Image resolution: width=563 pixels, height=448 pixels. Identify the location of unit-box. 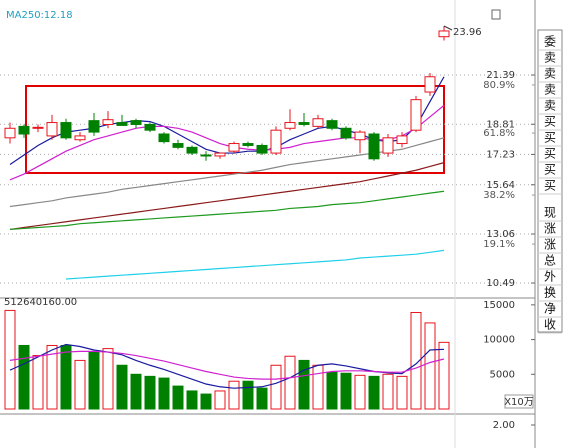
(519, 401).